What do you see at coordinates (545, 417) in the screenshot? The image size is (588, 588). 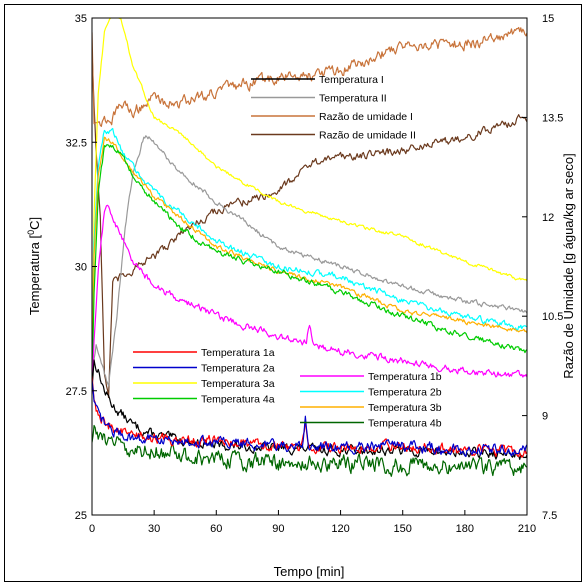 I see `y-right-tick-label: 9` at bounding box center [545, 417].